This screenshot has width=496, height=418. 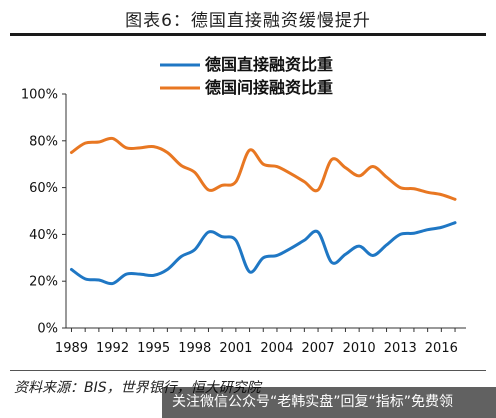 What do you see at coordinates (43, 188) in the screenshot?
I see `y-tick-label: 60%` at bounding box center [43, 188].